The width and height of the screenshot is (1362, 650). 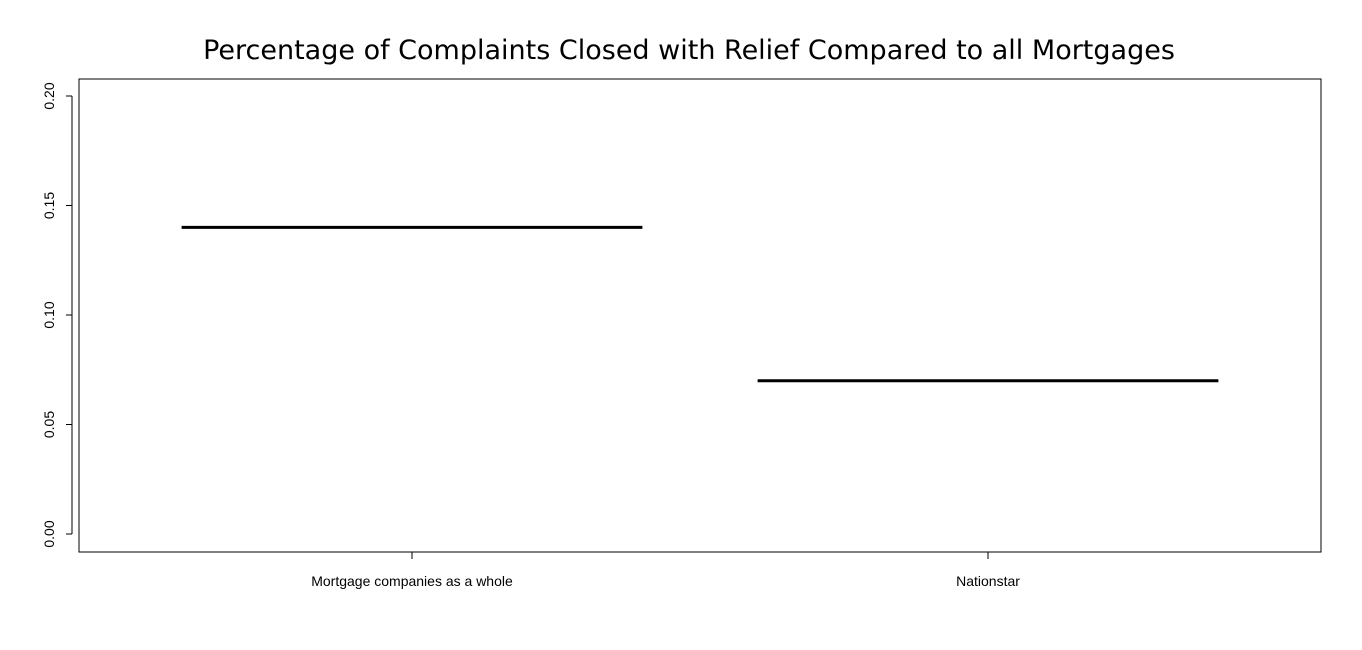 I want to click on y-tick-label: 0.20, so click(x=49, y=95).